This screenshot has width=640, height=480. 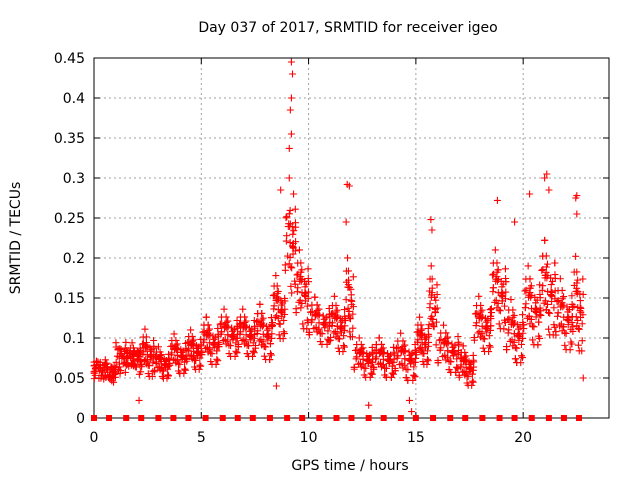 What do you see at coordinates (69, 219) in the screenshot?
I see `y-tick-label: 0.25` at bounding box center [69, 219].